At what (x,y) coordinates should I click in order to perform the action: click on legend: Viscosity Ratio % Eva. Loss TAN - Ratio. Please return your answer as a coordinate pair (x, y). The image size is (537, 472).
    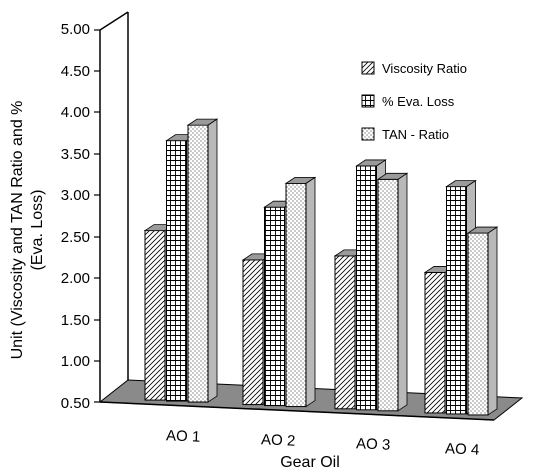
    Looking at the image, I should click on (414, 101).